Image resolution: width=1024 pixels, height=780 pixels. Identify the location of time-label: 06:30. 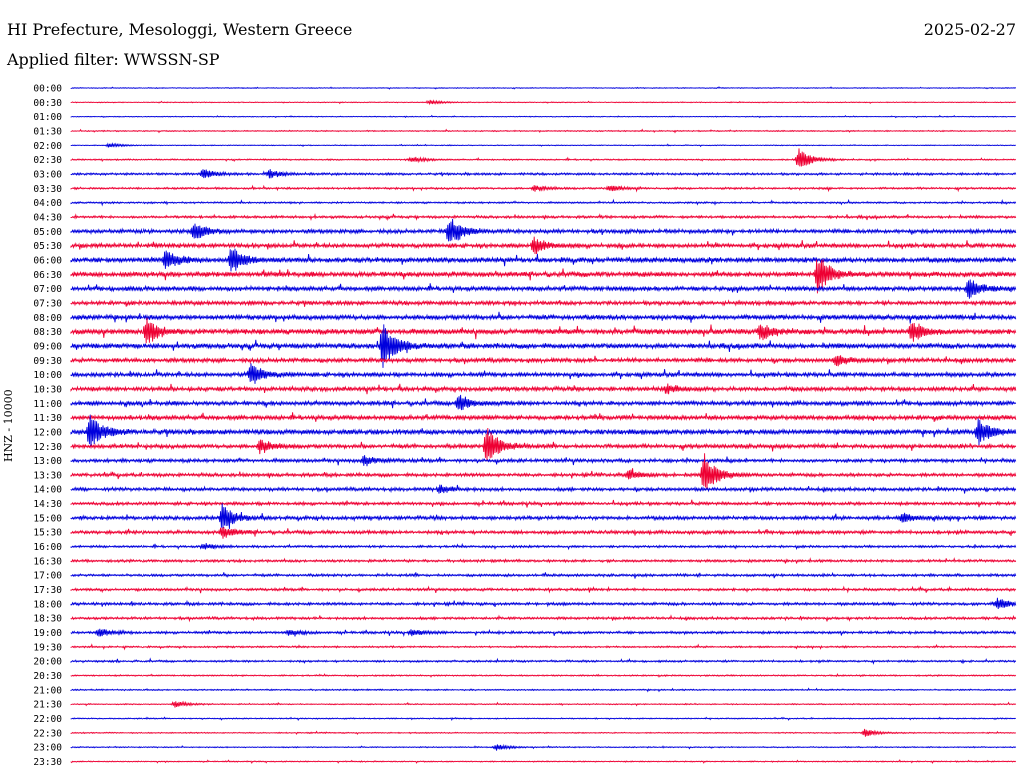
(47, 275).